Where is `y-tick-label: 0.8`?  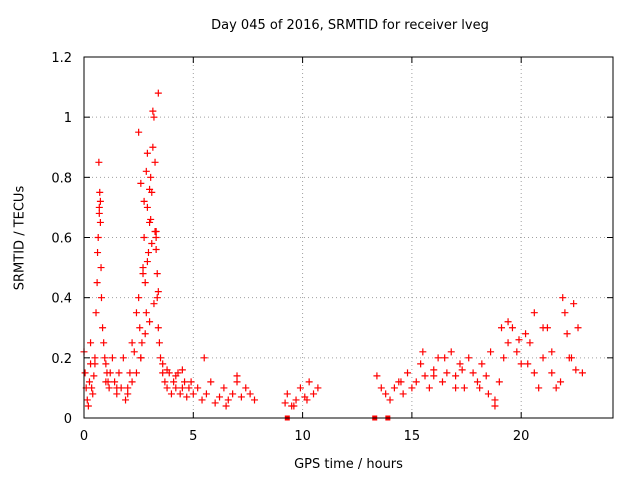
y-tick-label: 0.8 is located at coordinates (61, 178).